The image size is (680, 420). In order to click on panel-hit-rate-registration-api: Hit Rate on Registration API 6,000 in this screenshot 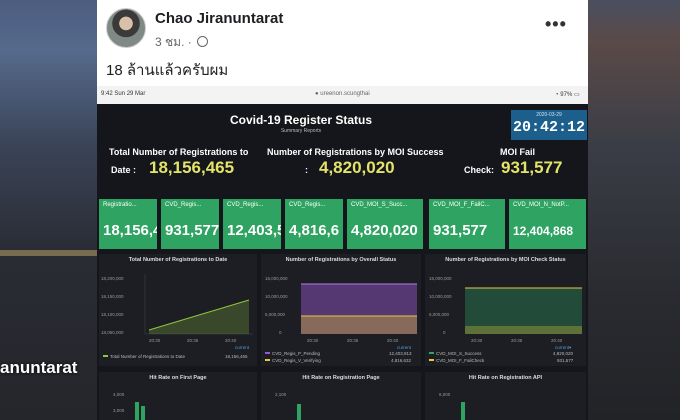, I will do `click(505, 396)`.